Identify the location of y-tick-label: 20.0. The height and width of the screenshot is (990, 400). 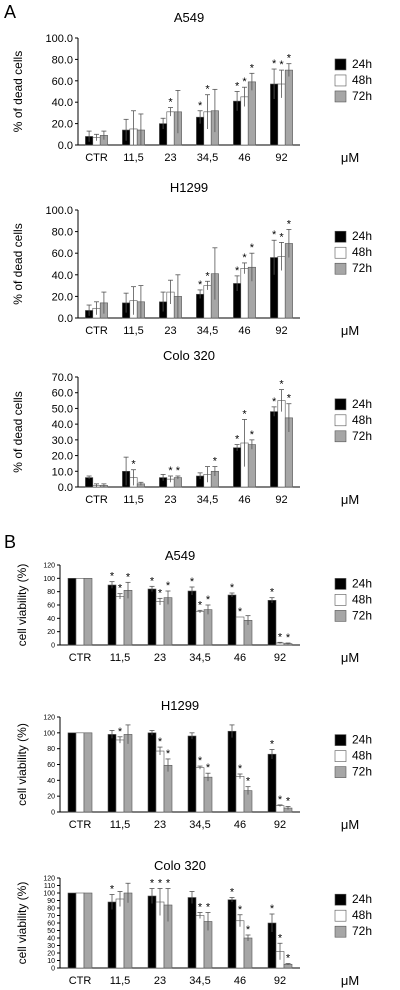
(62, 297).